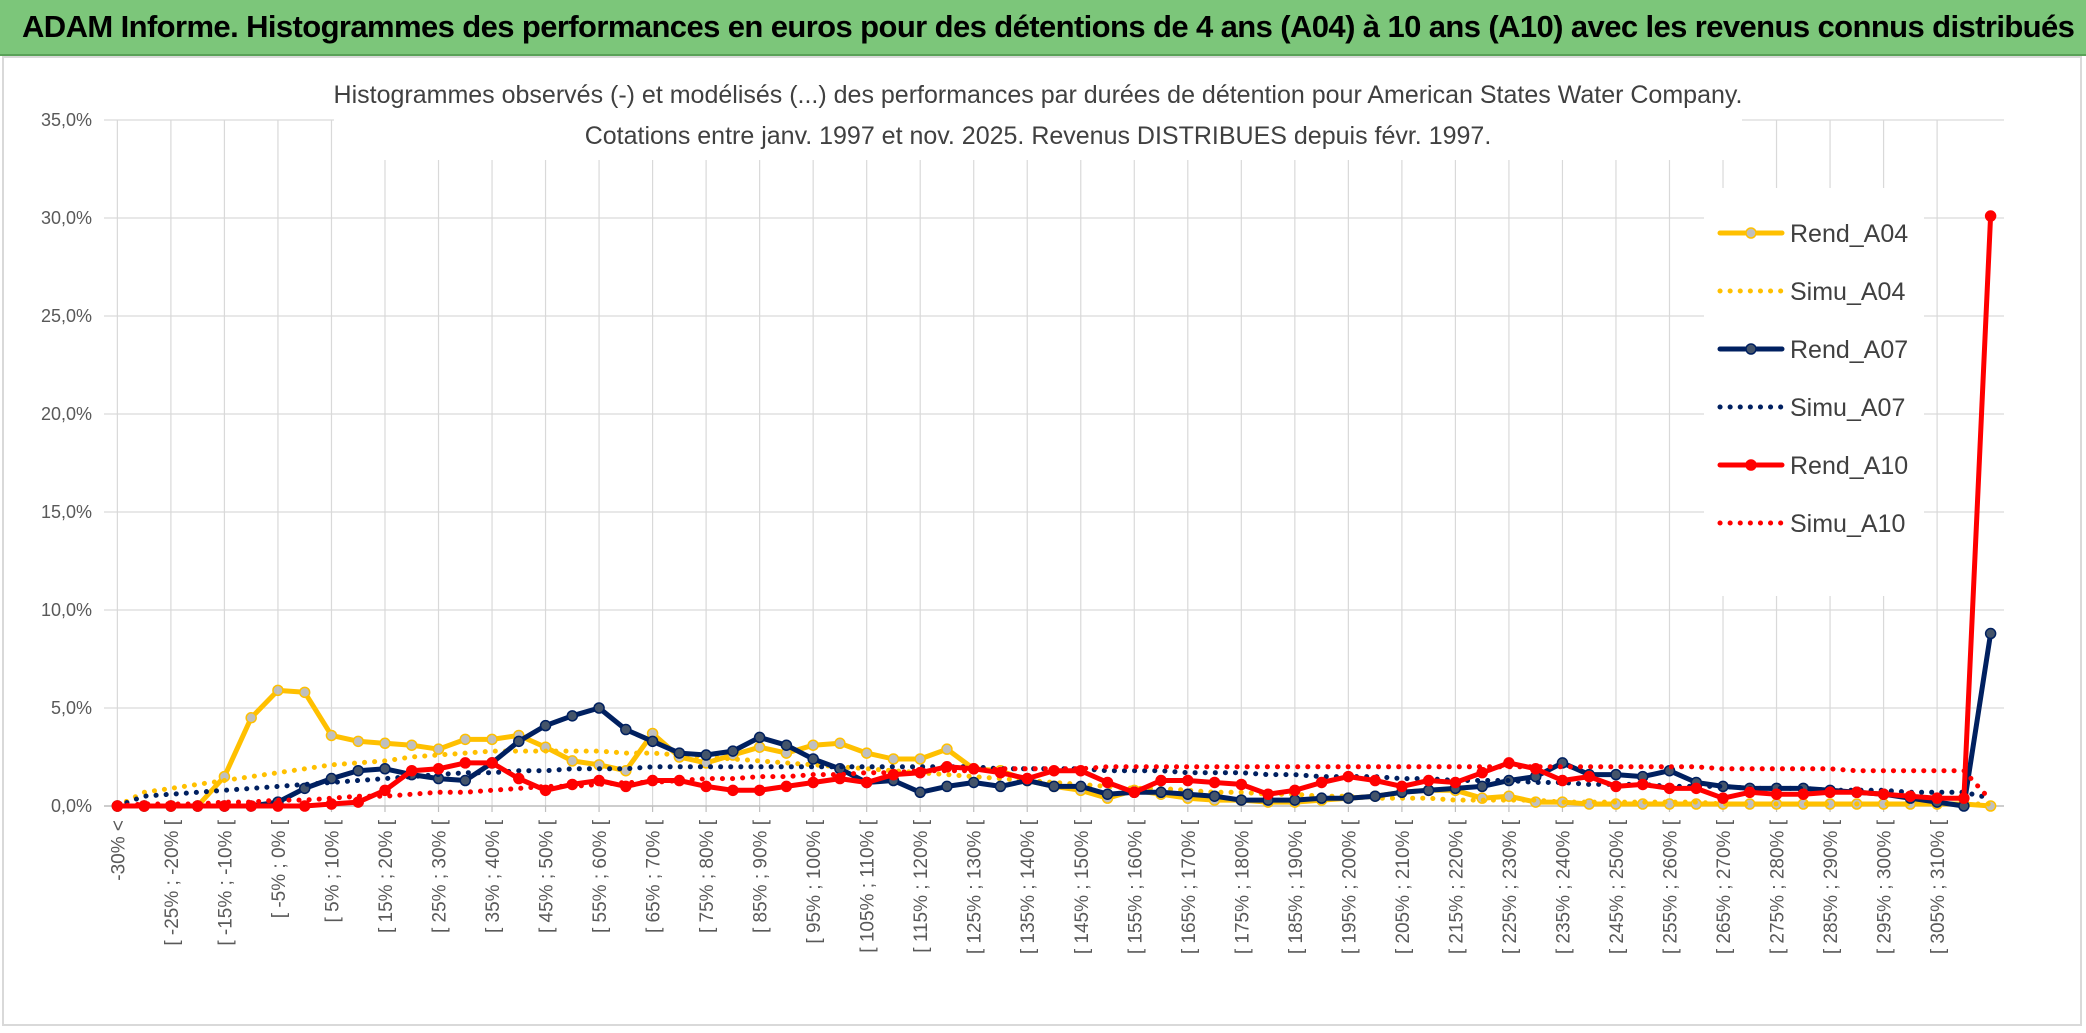 This screenshot has height=1033, width=2086. Describe the element at coordinates (332, 870) in the screenshot. I see `x-tick-label: [ 5% ; 10% [` at that location.